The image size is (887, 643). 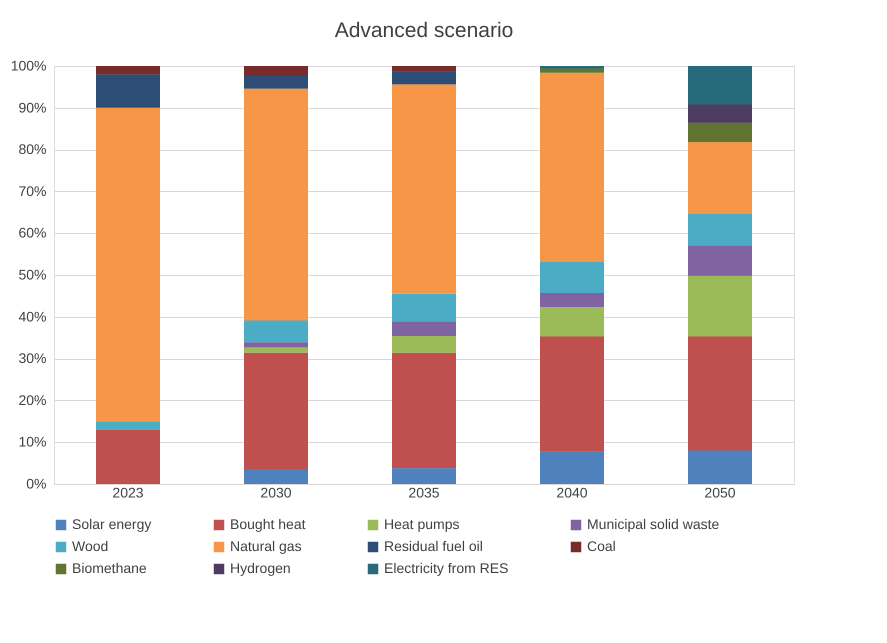 I want to click on legend-label: Natural gas, so click(x=266, y=546).